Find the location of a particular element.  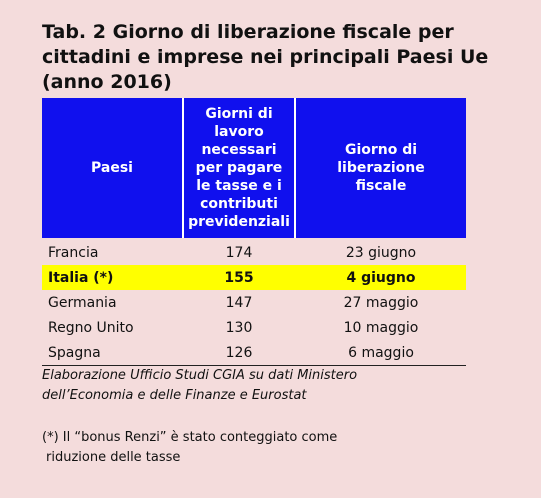

header-giorni-line: le tasse e i is located at coordinates (239, 186).